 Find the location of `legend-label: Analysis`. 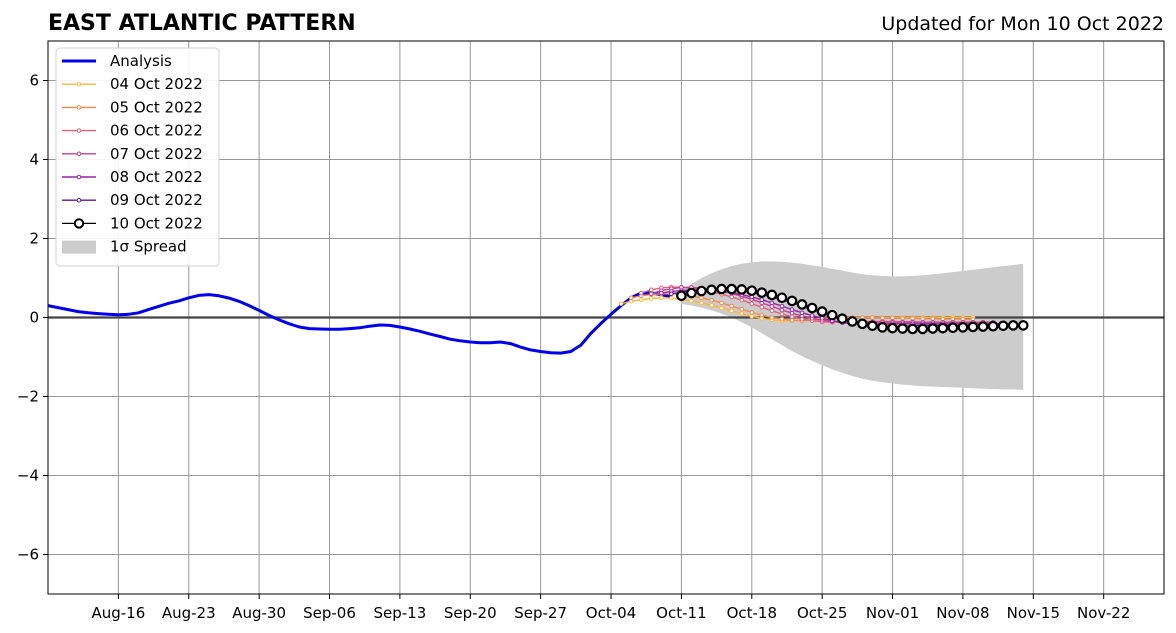

legend-label: Analysis is located at coordinates (141, 61).